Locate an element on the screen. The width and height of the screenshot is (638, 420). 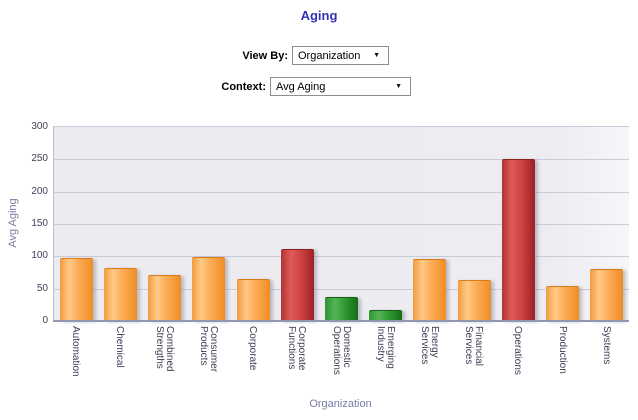
x-tick-label: Corporate Functions is located at coordinates (297, 348).